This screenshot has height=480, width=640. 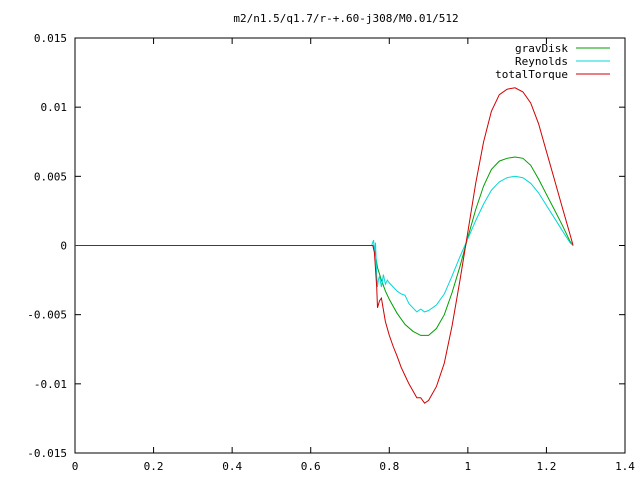 I want to click on y-tick-label: 0.005, so click(x=50, y=176).